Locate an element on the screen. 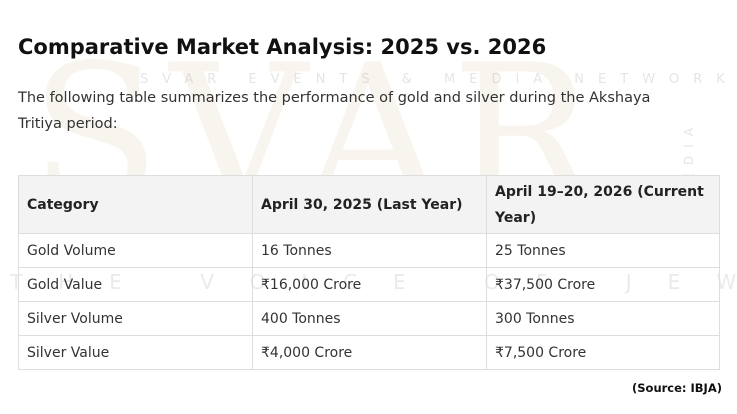  table-cell: ₹16,000 Crore is located at coordinates (369, 284).